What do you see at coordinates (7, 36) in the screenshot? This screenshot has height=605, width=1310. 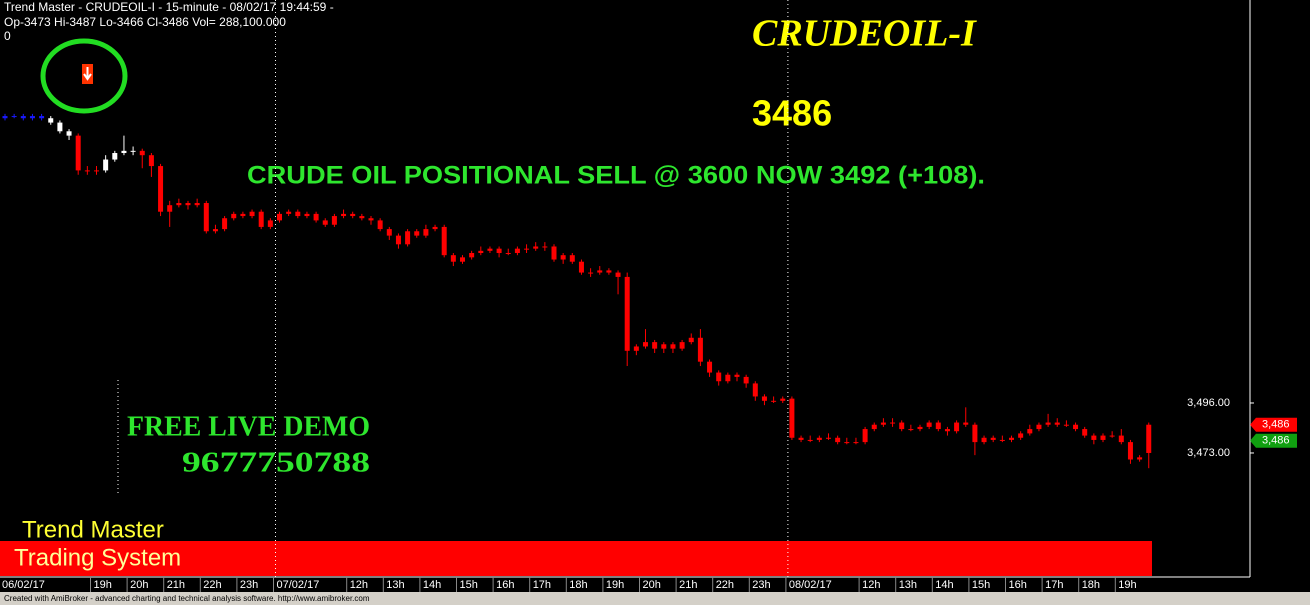 I see `header-line: 0` at bounding box center [7, 36].